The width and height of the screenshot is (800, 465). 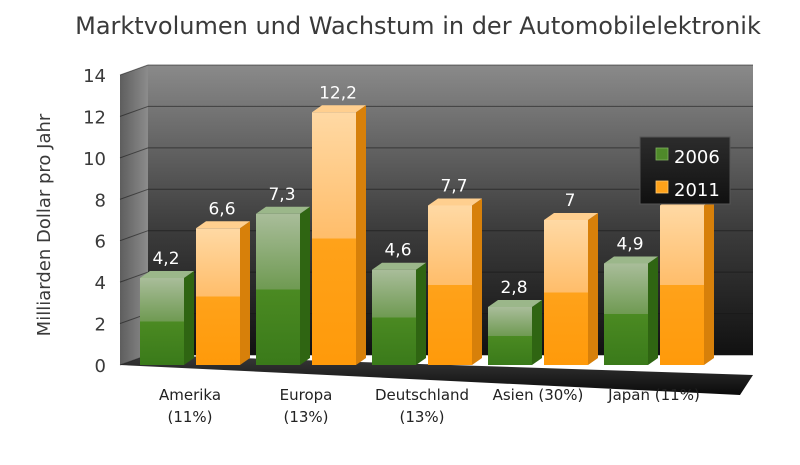 I want to click on y-tick-label: 14, so click(x=94, y=76).